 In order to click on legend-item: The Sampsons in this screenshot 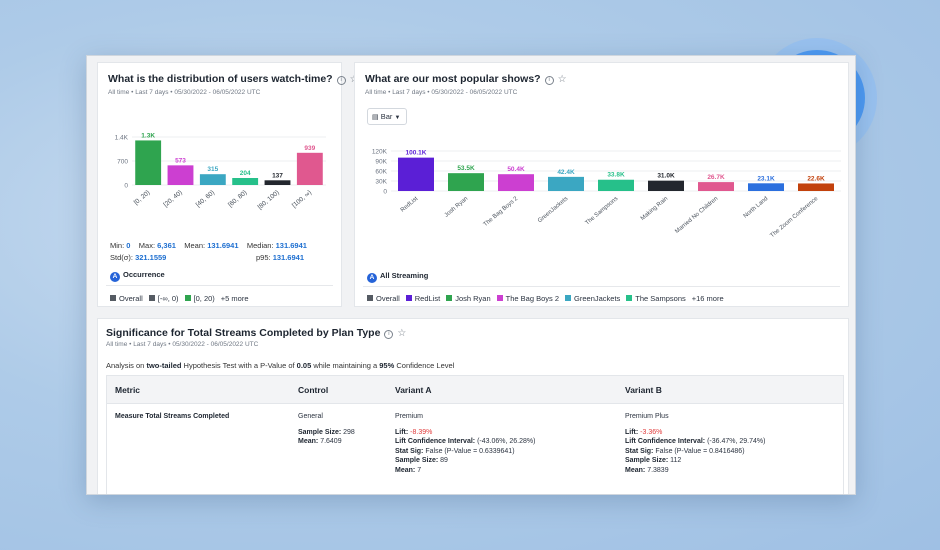, I will do `click(656, 298)`.